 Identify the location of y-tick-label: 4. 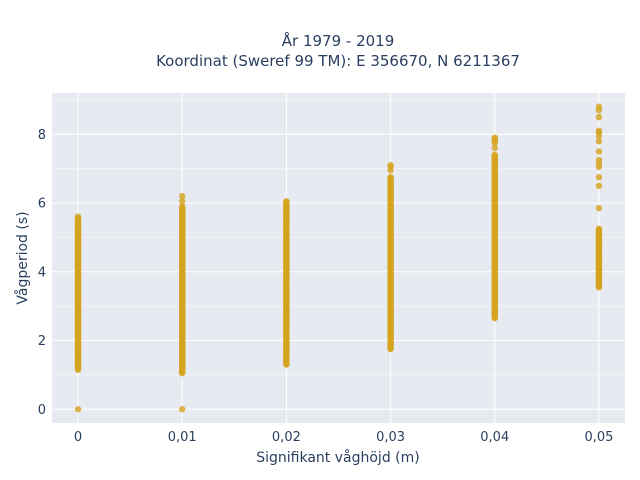
(42, 272).